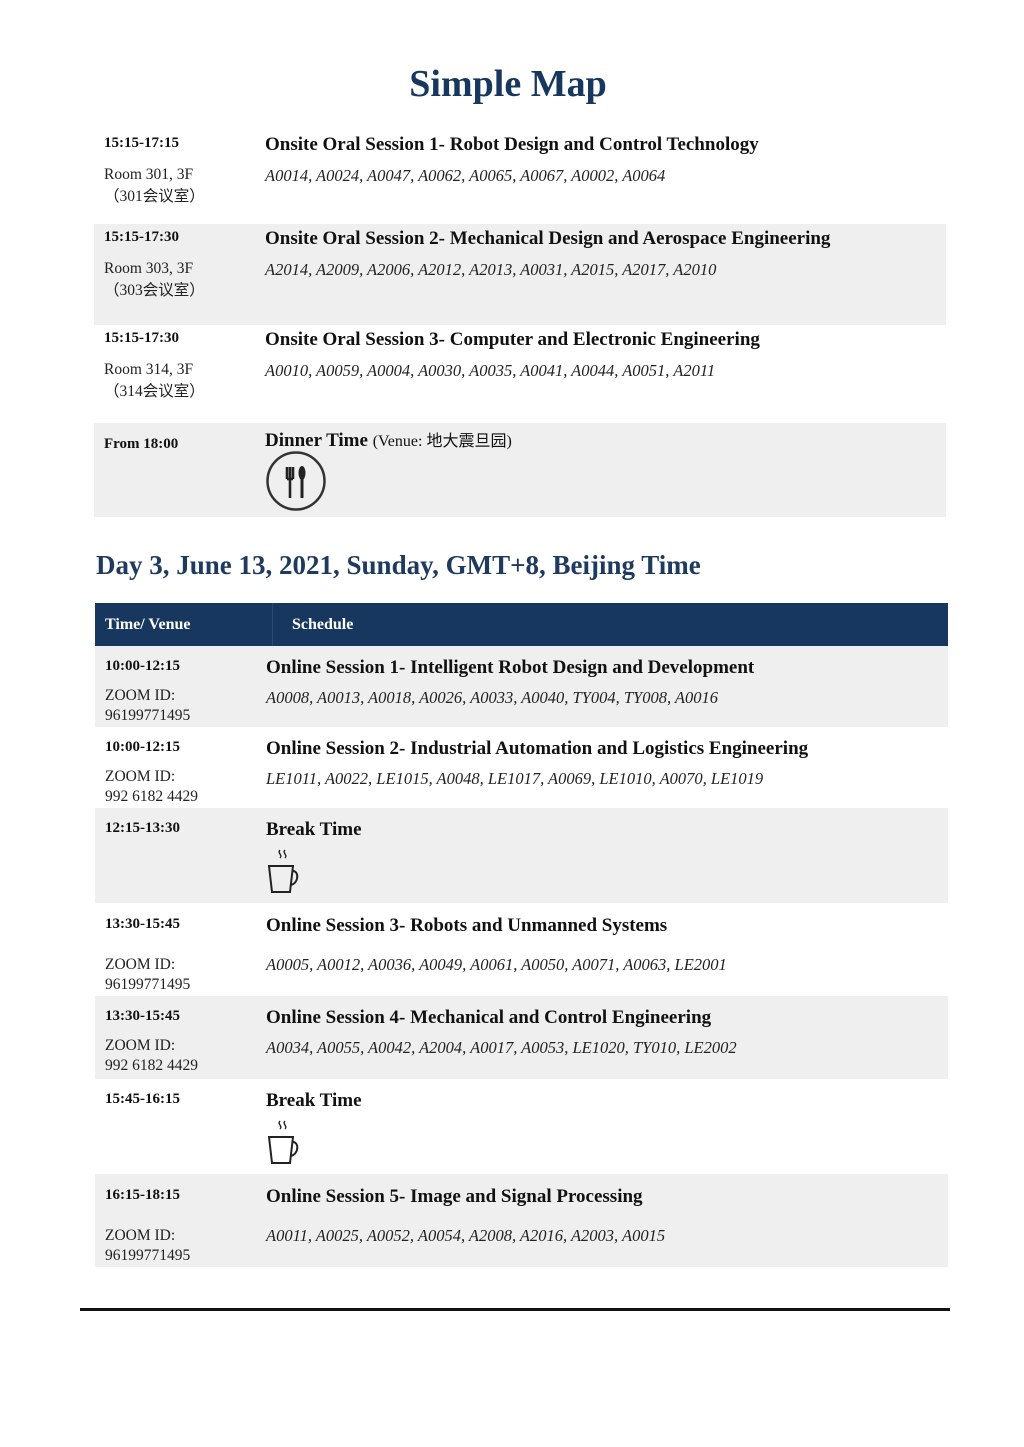 The height and width of the screenshot is (1447, 1024). What do you see at coordinates (272, 624) in the screenshot?
I see `header-divider` at bounding box center [272, 624].